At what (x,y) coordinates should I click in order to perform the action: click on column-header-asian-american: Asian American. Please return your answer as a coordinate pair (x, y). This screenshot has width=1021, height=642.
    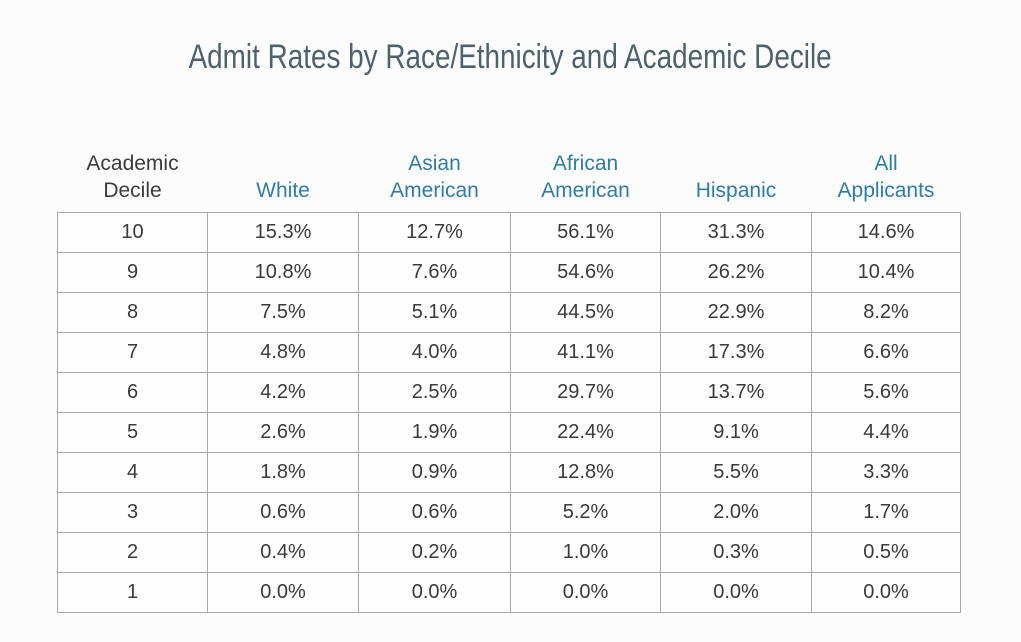
    Looking at the image, I should click on (434, 177).